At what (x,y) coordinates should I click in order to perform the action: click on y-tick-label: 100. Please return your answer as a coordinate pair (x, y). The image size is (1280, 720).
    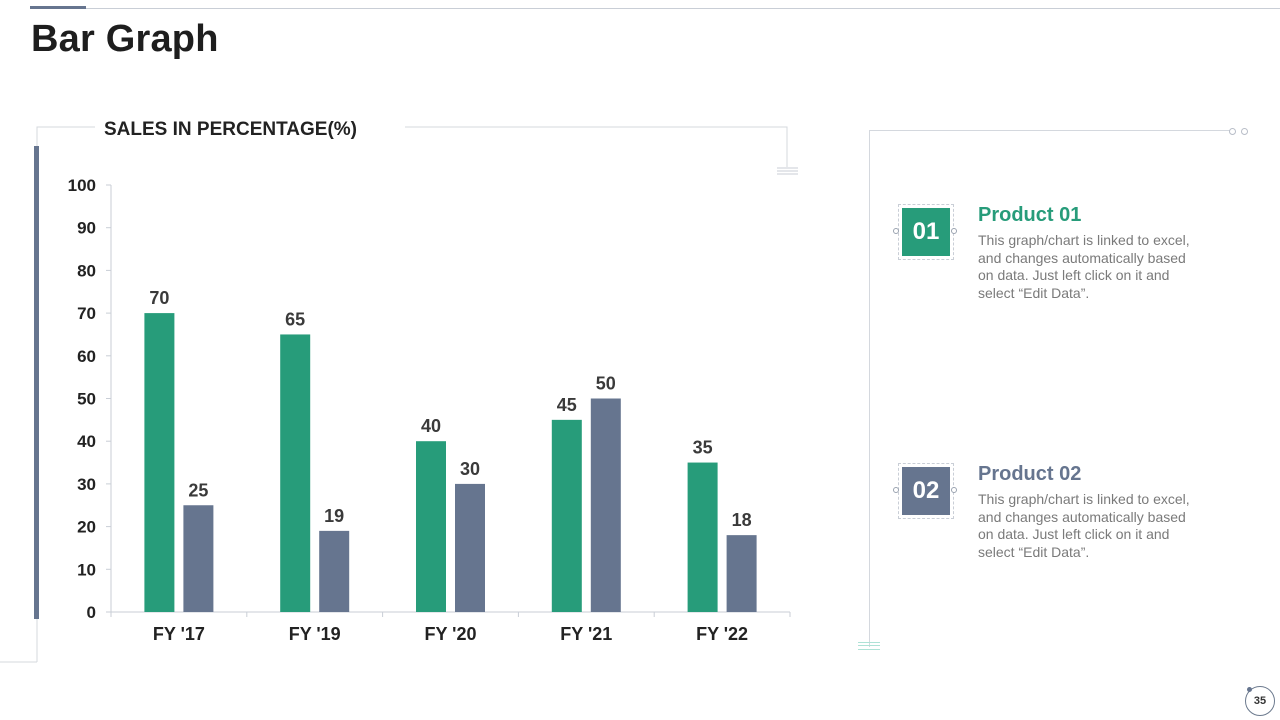
    Looking at the image, I should click on (82, 185).